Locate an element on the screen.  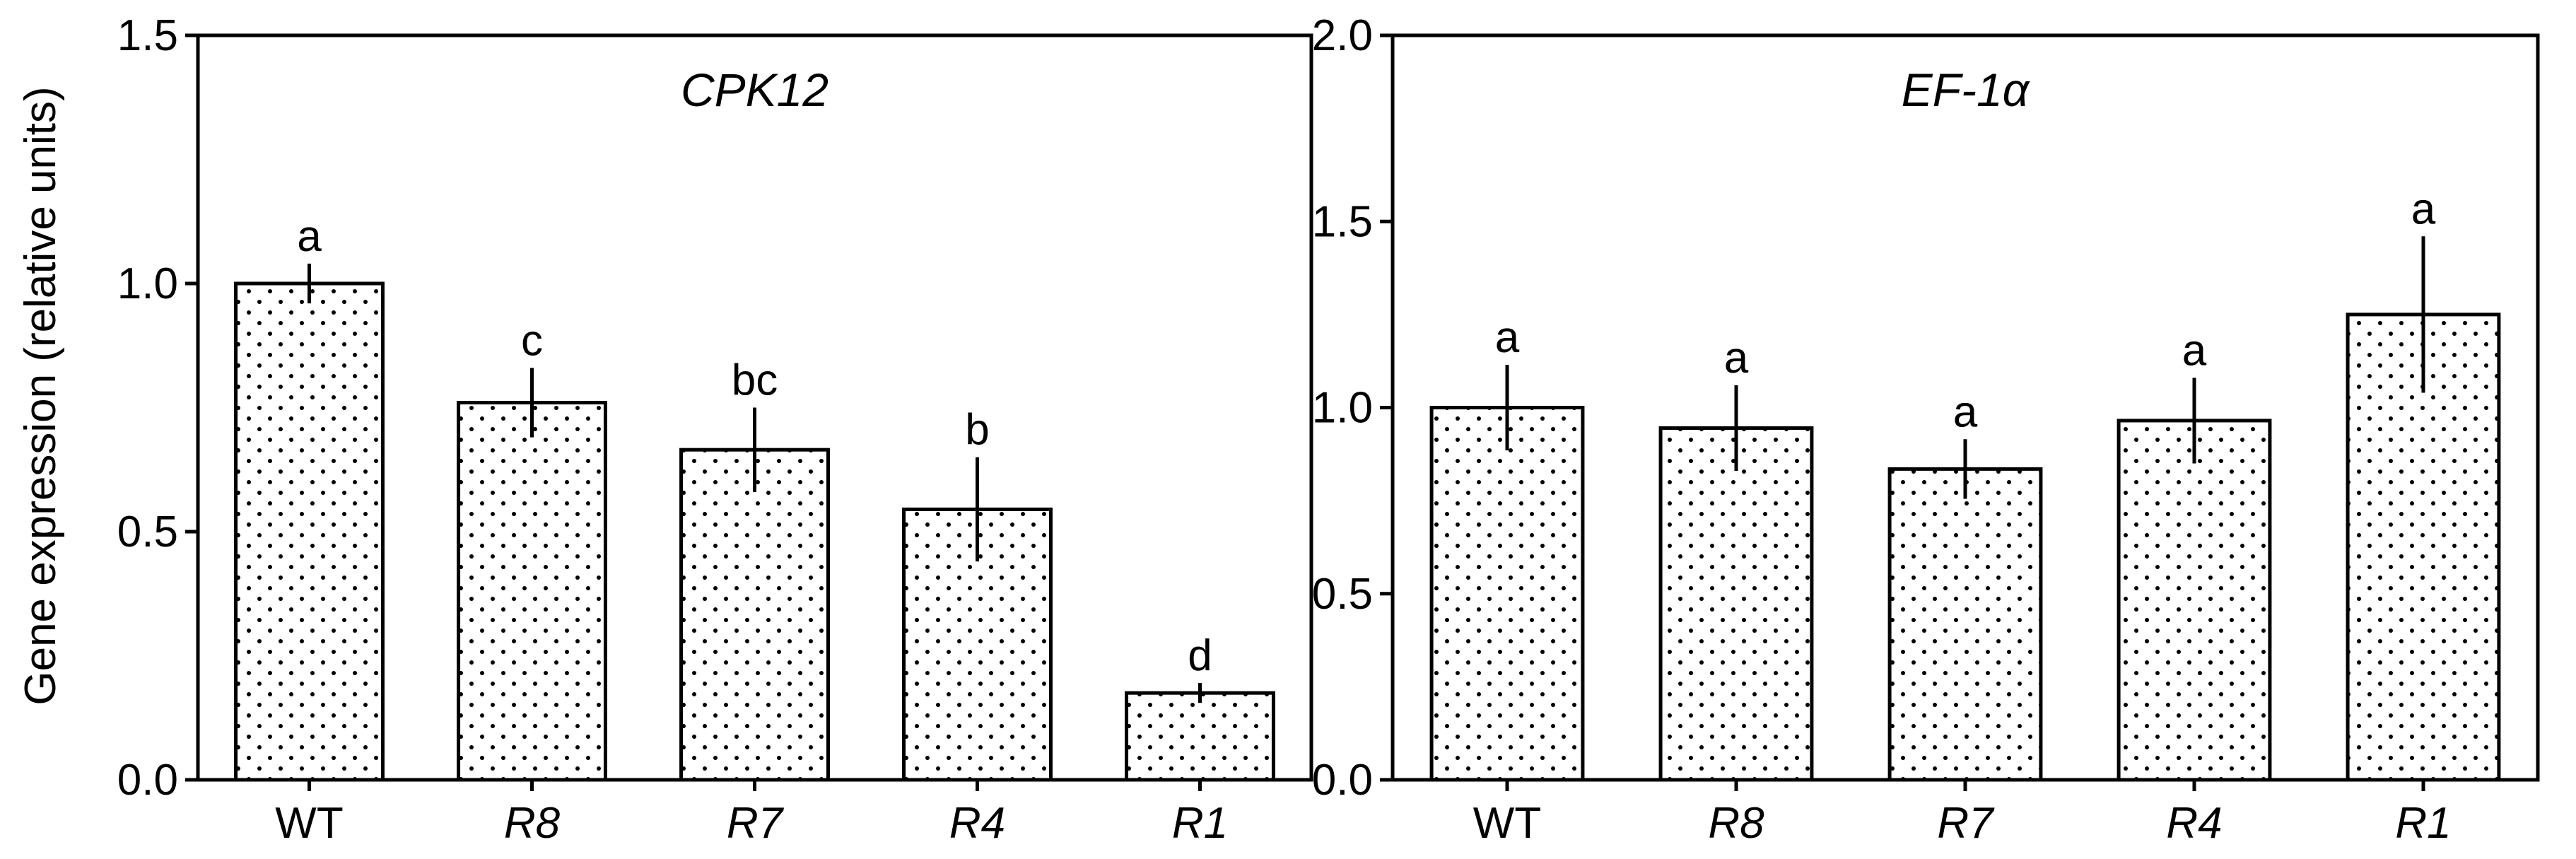
significance-label: bc is located at coordinates (755, 380).